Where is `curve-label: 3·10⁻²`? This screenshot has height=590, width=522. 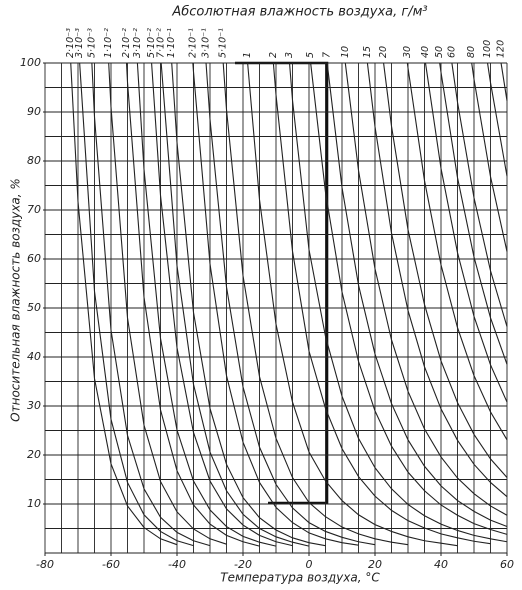
curve-label: 3·10⁻² is located at coordinates (137, 43).